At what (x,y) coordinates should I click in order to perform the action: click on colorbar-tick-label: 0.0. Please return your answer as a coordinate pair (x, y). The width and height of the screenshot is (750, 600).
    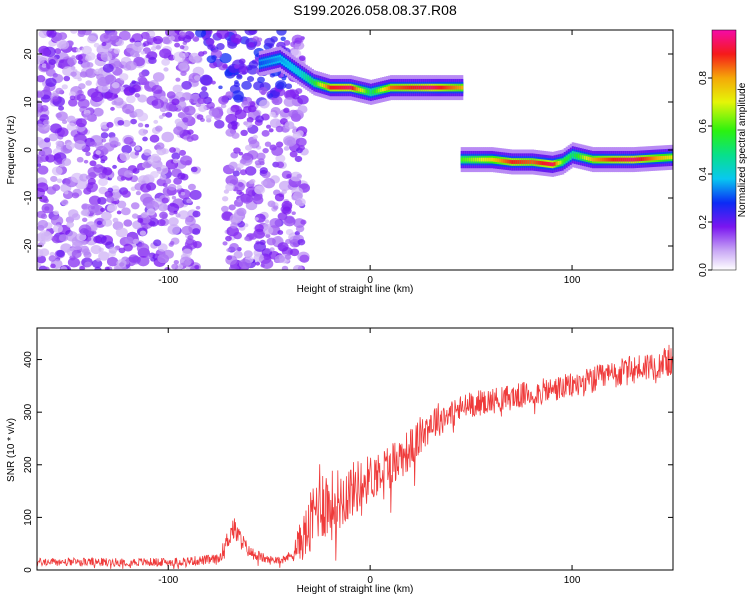
    Looking at the image, I should click on (703, 270).